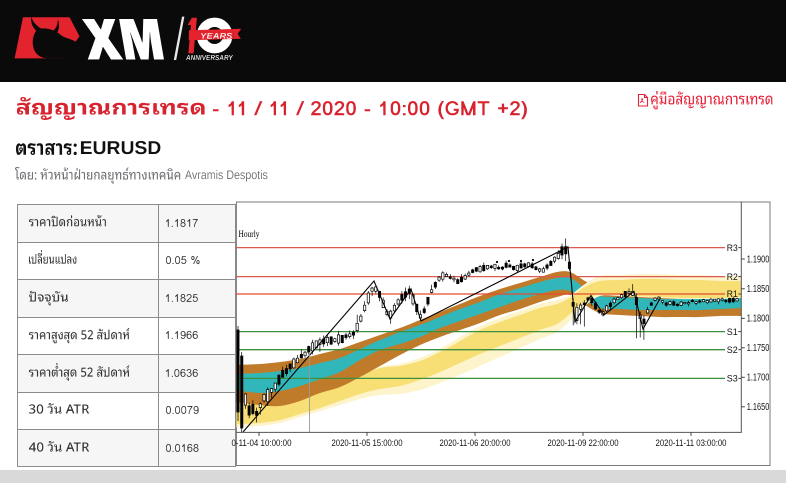 Image resolution: width=786 pixels, height=483 pixels. I want to click on svg-text: Hourly, so click(249, 235).